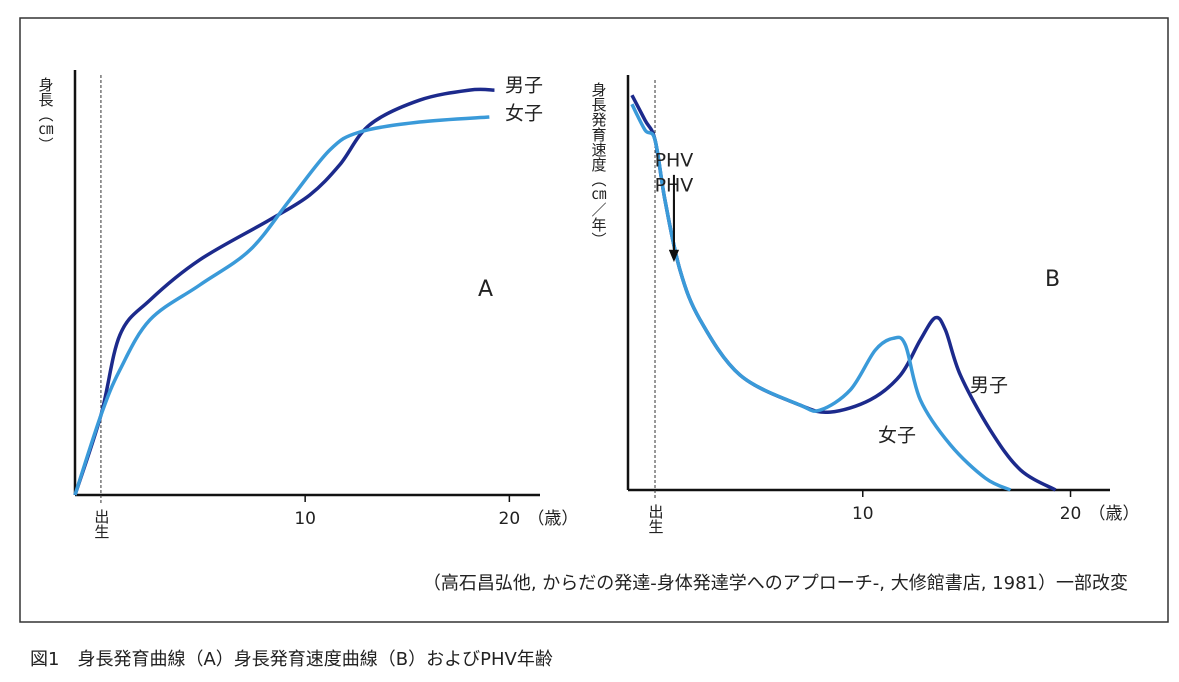 This screenshot has height=682, width=1179. I want to click on arrow-head, so click(673, 255).